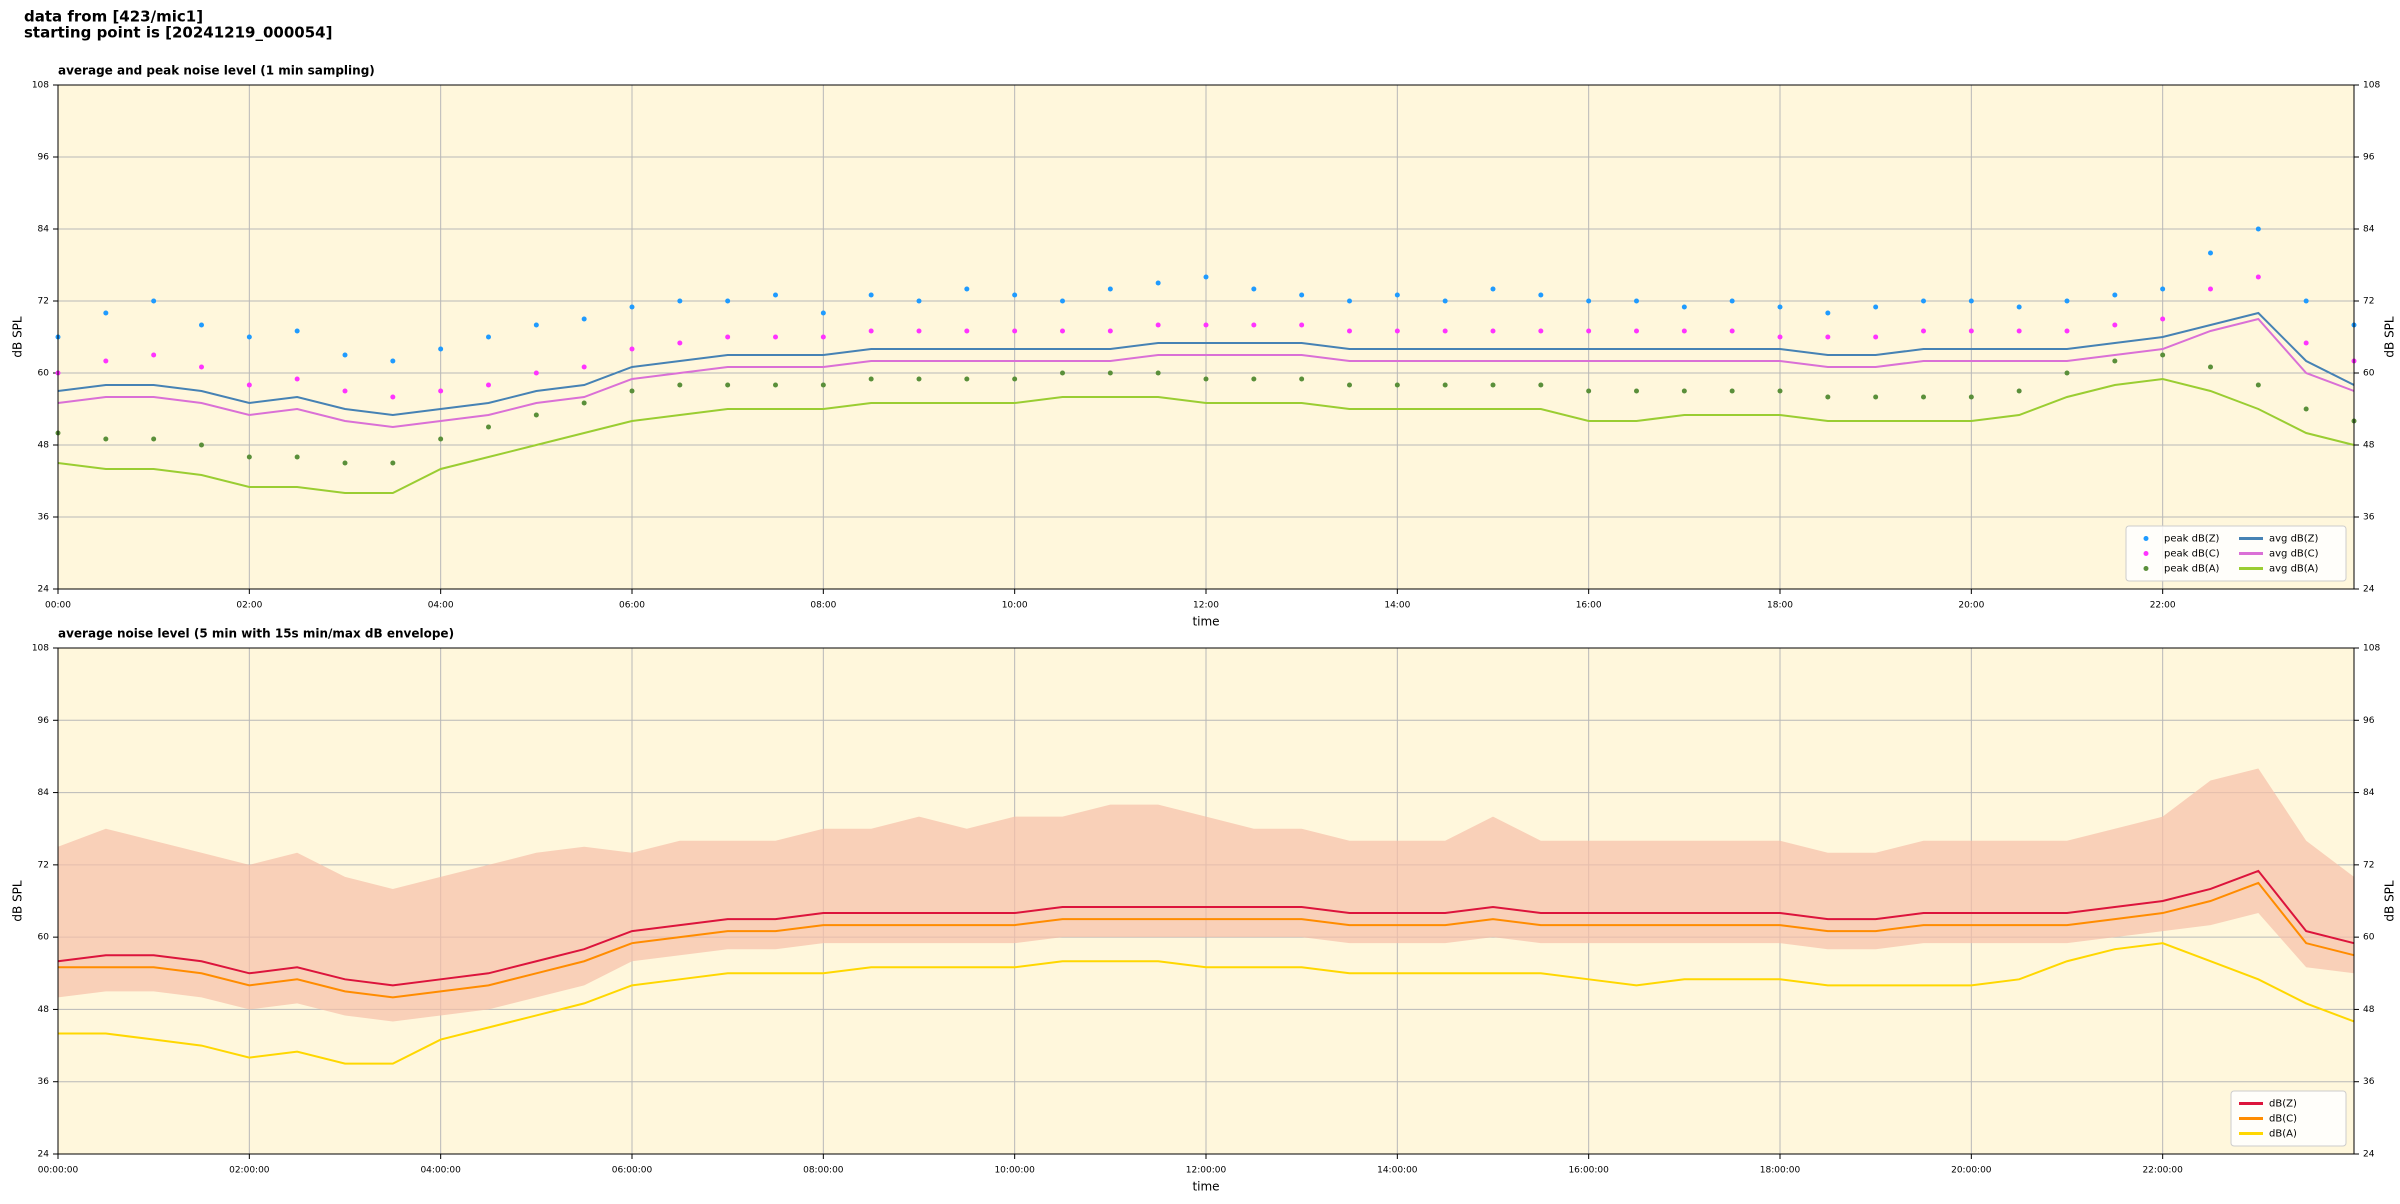  Describe the element at coordinates (1397, 606) in the screenshot. I see `x-tick-label: 14:00` at that location.